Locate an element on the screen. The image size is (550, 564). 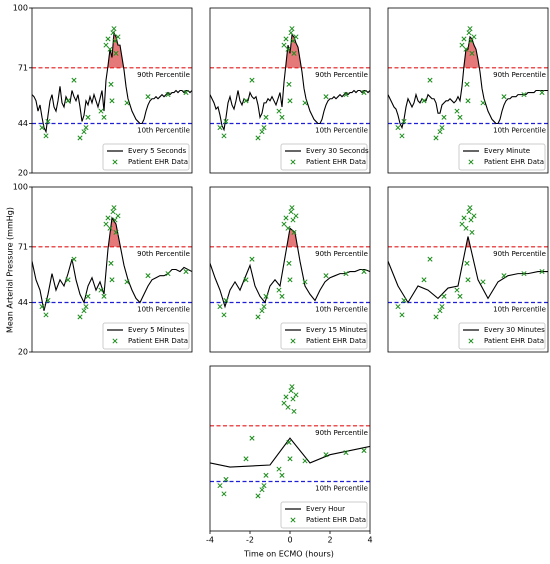
y-tick-label: 44 is located at coordinates (23, 302).